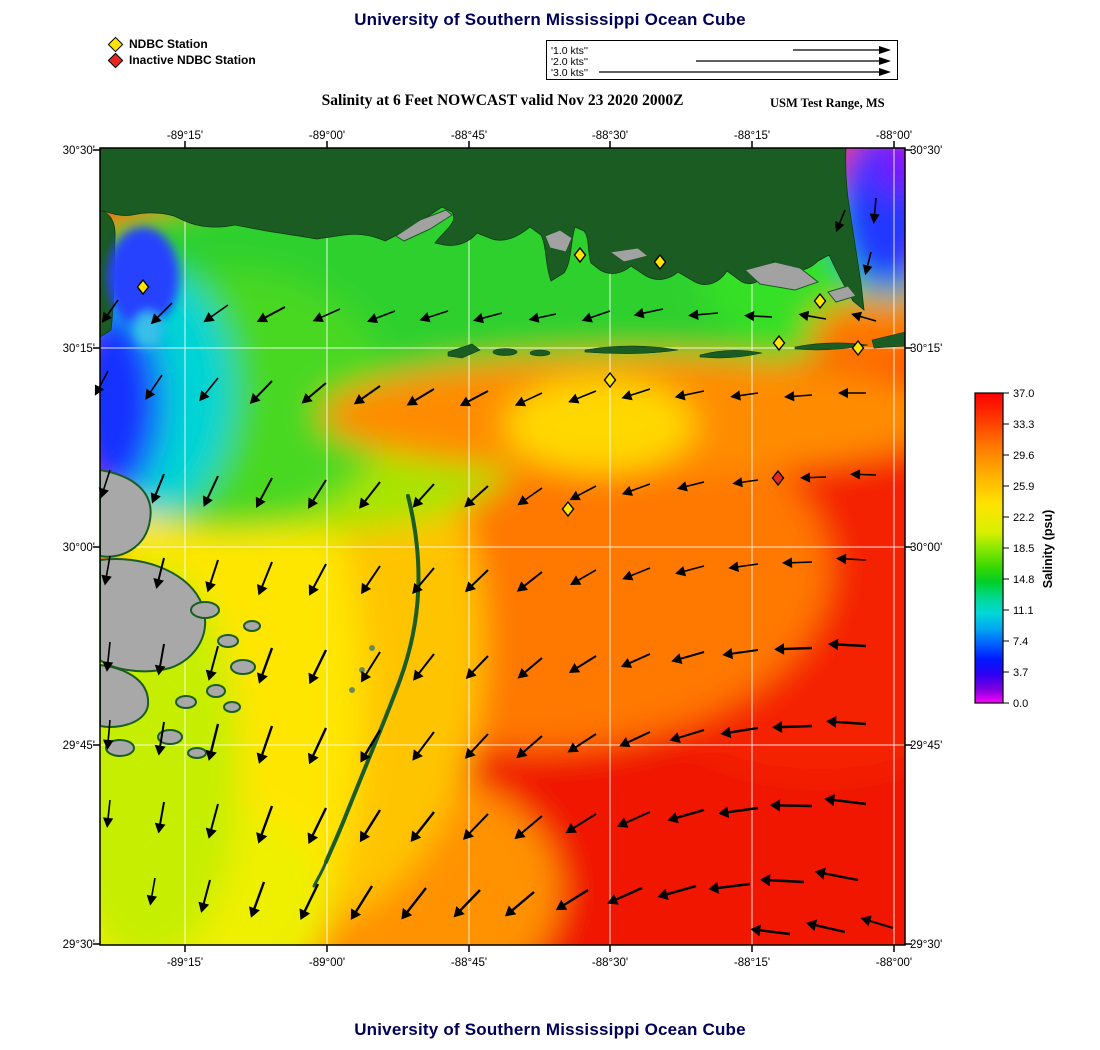  Describe the element at coordinates (1048, 549) in the screenshot. I see `colorbar-title: Salinity (psu)` at that location.